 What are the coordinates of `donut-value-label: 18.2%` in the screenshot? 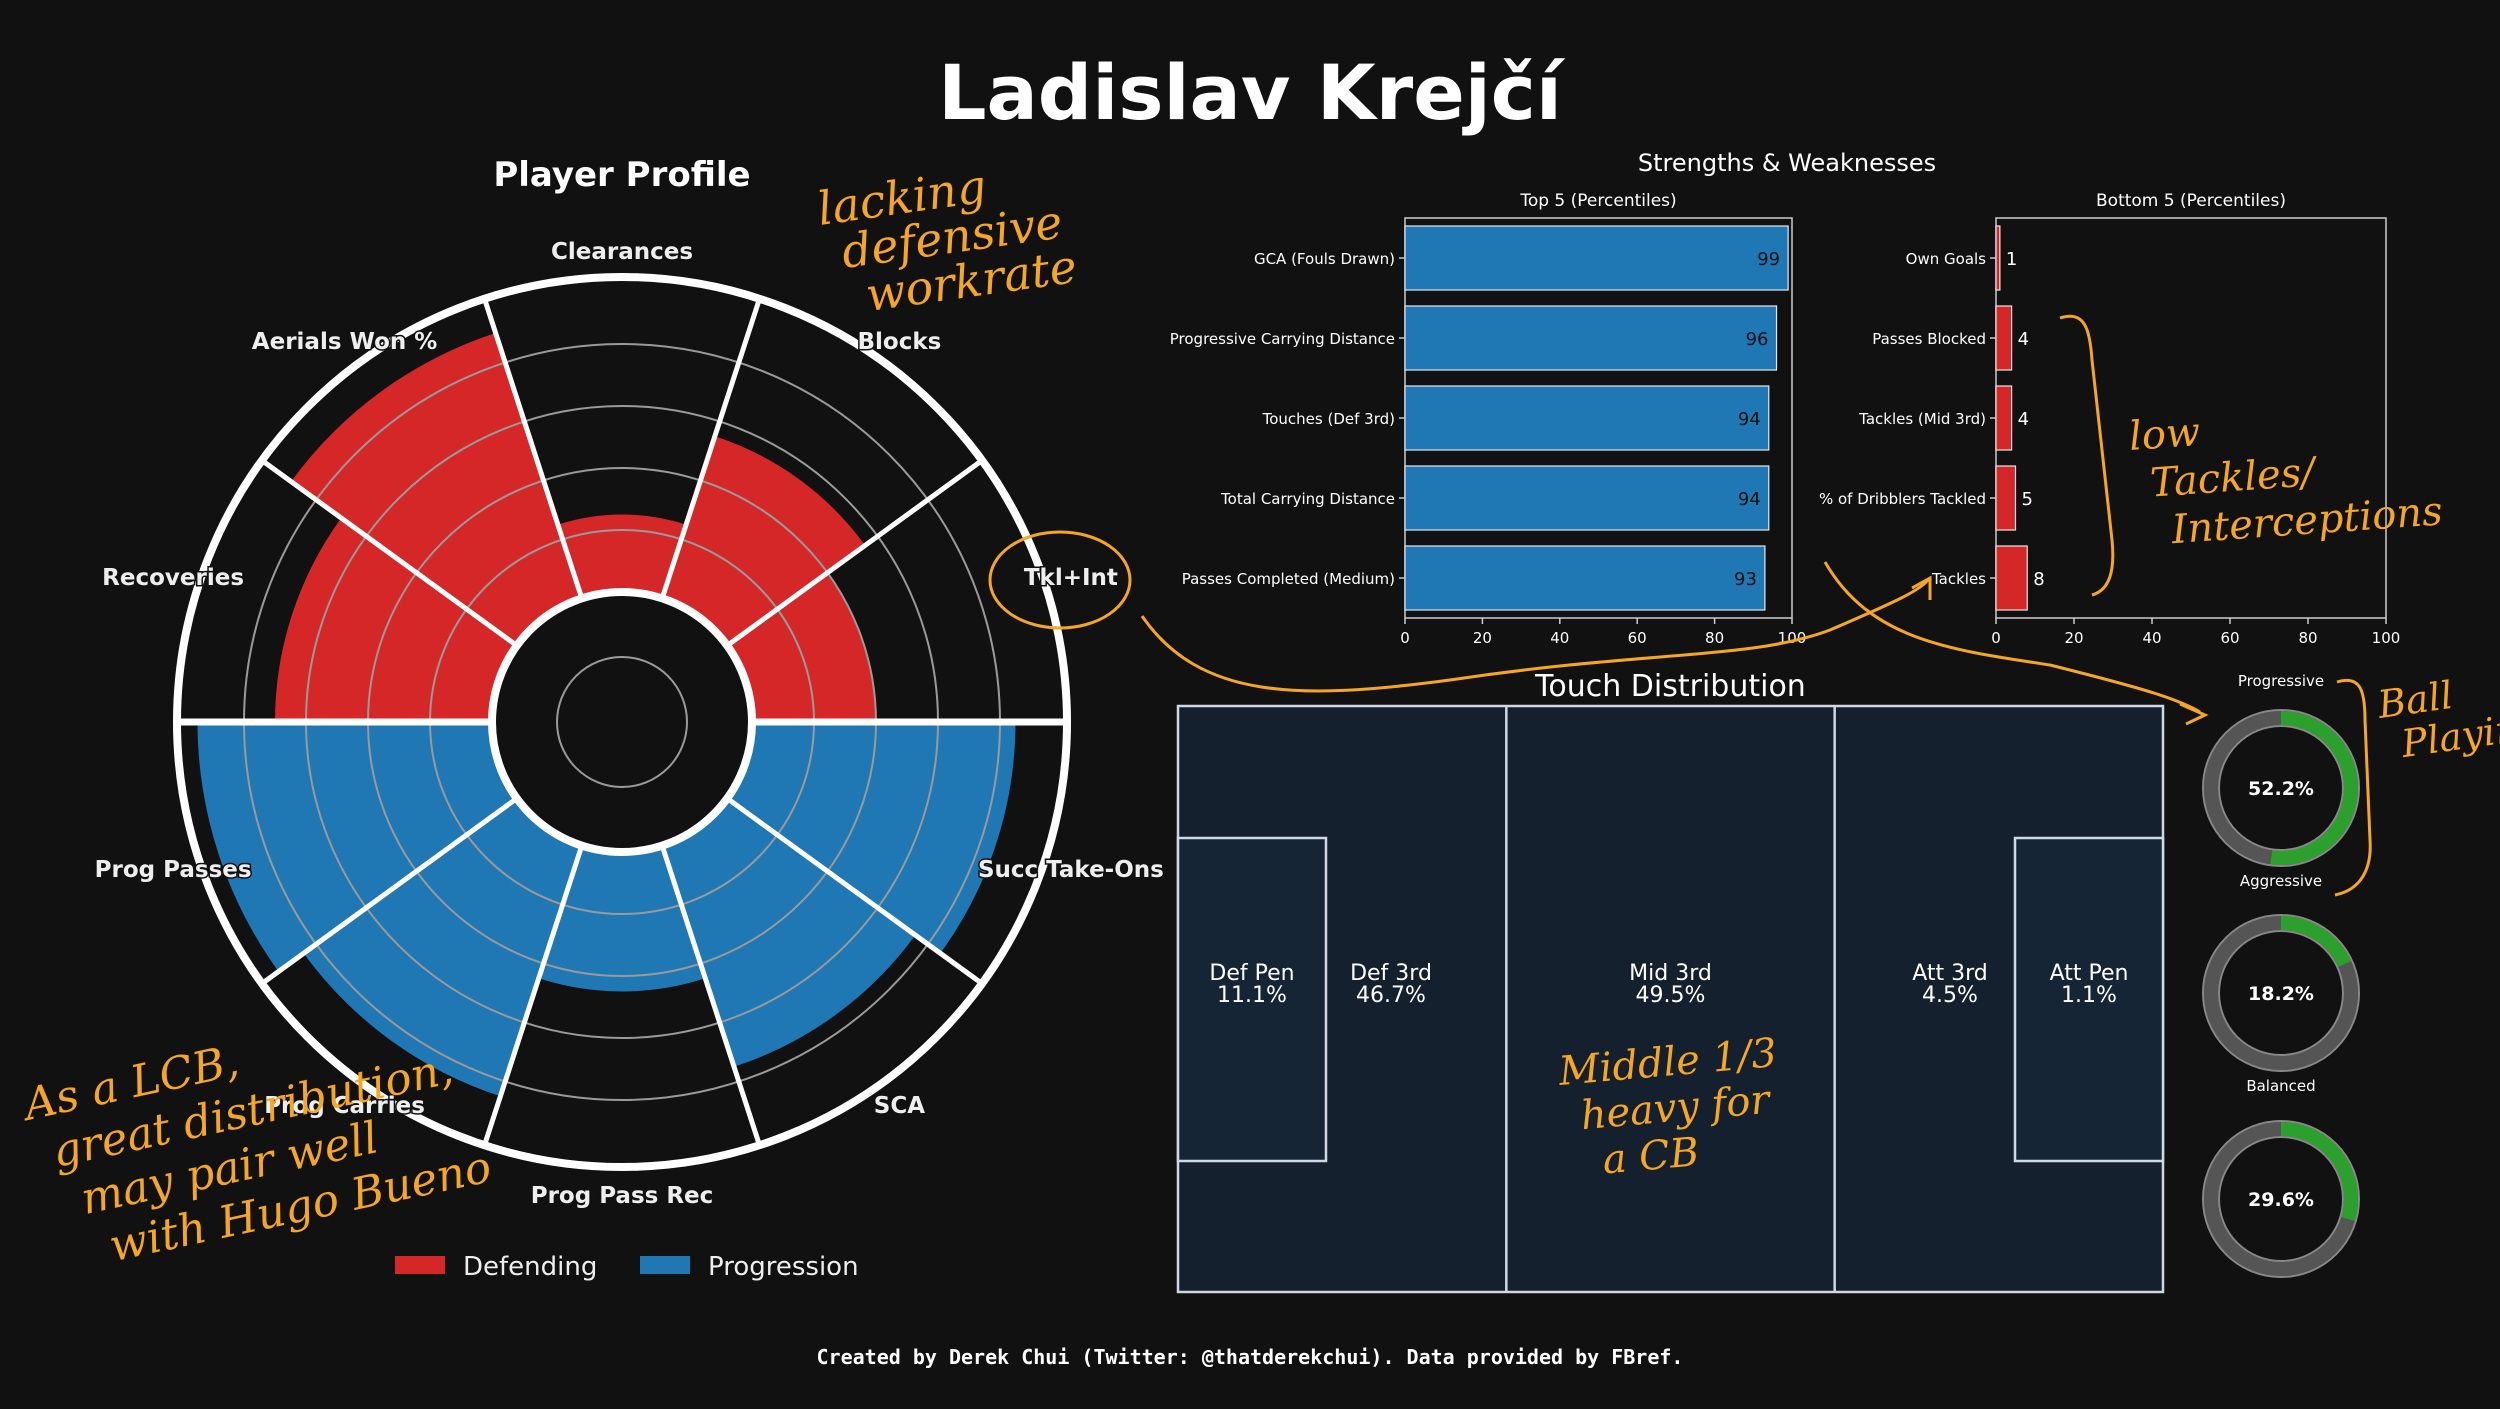 It's located at (2281, 994).